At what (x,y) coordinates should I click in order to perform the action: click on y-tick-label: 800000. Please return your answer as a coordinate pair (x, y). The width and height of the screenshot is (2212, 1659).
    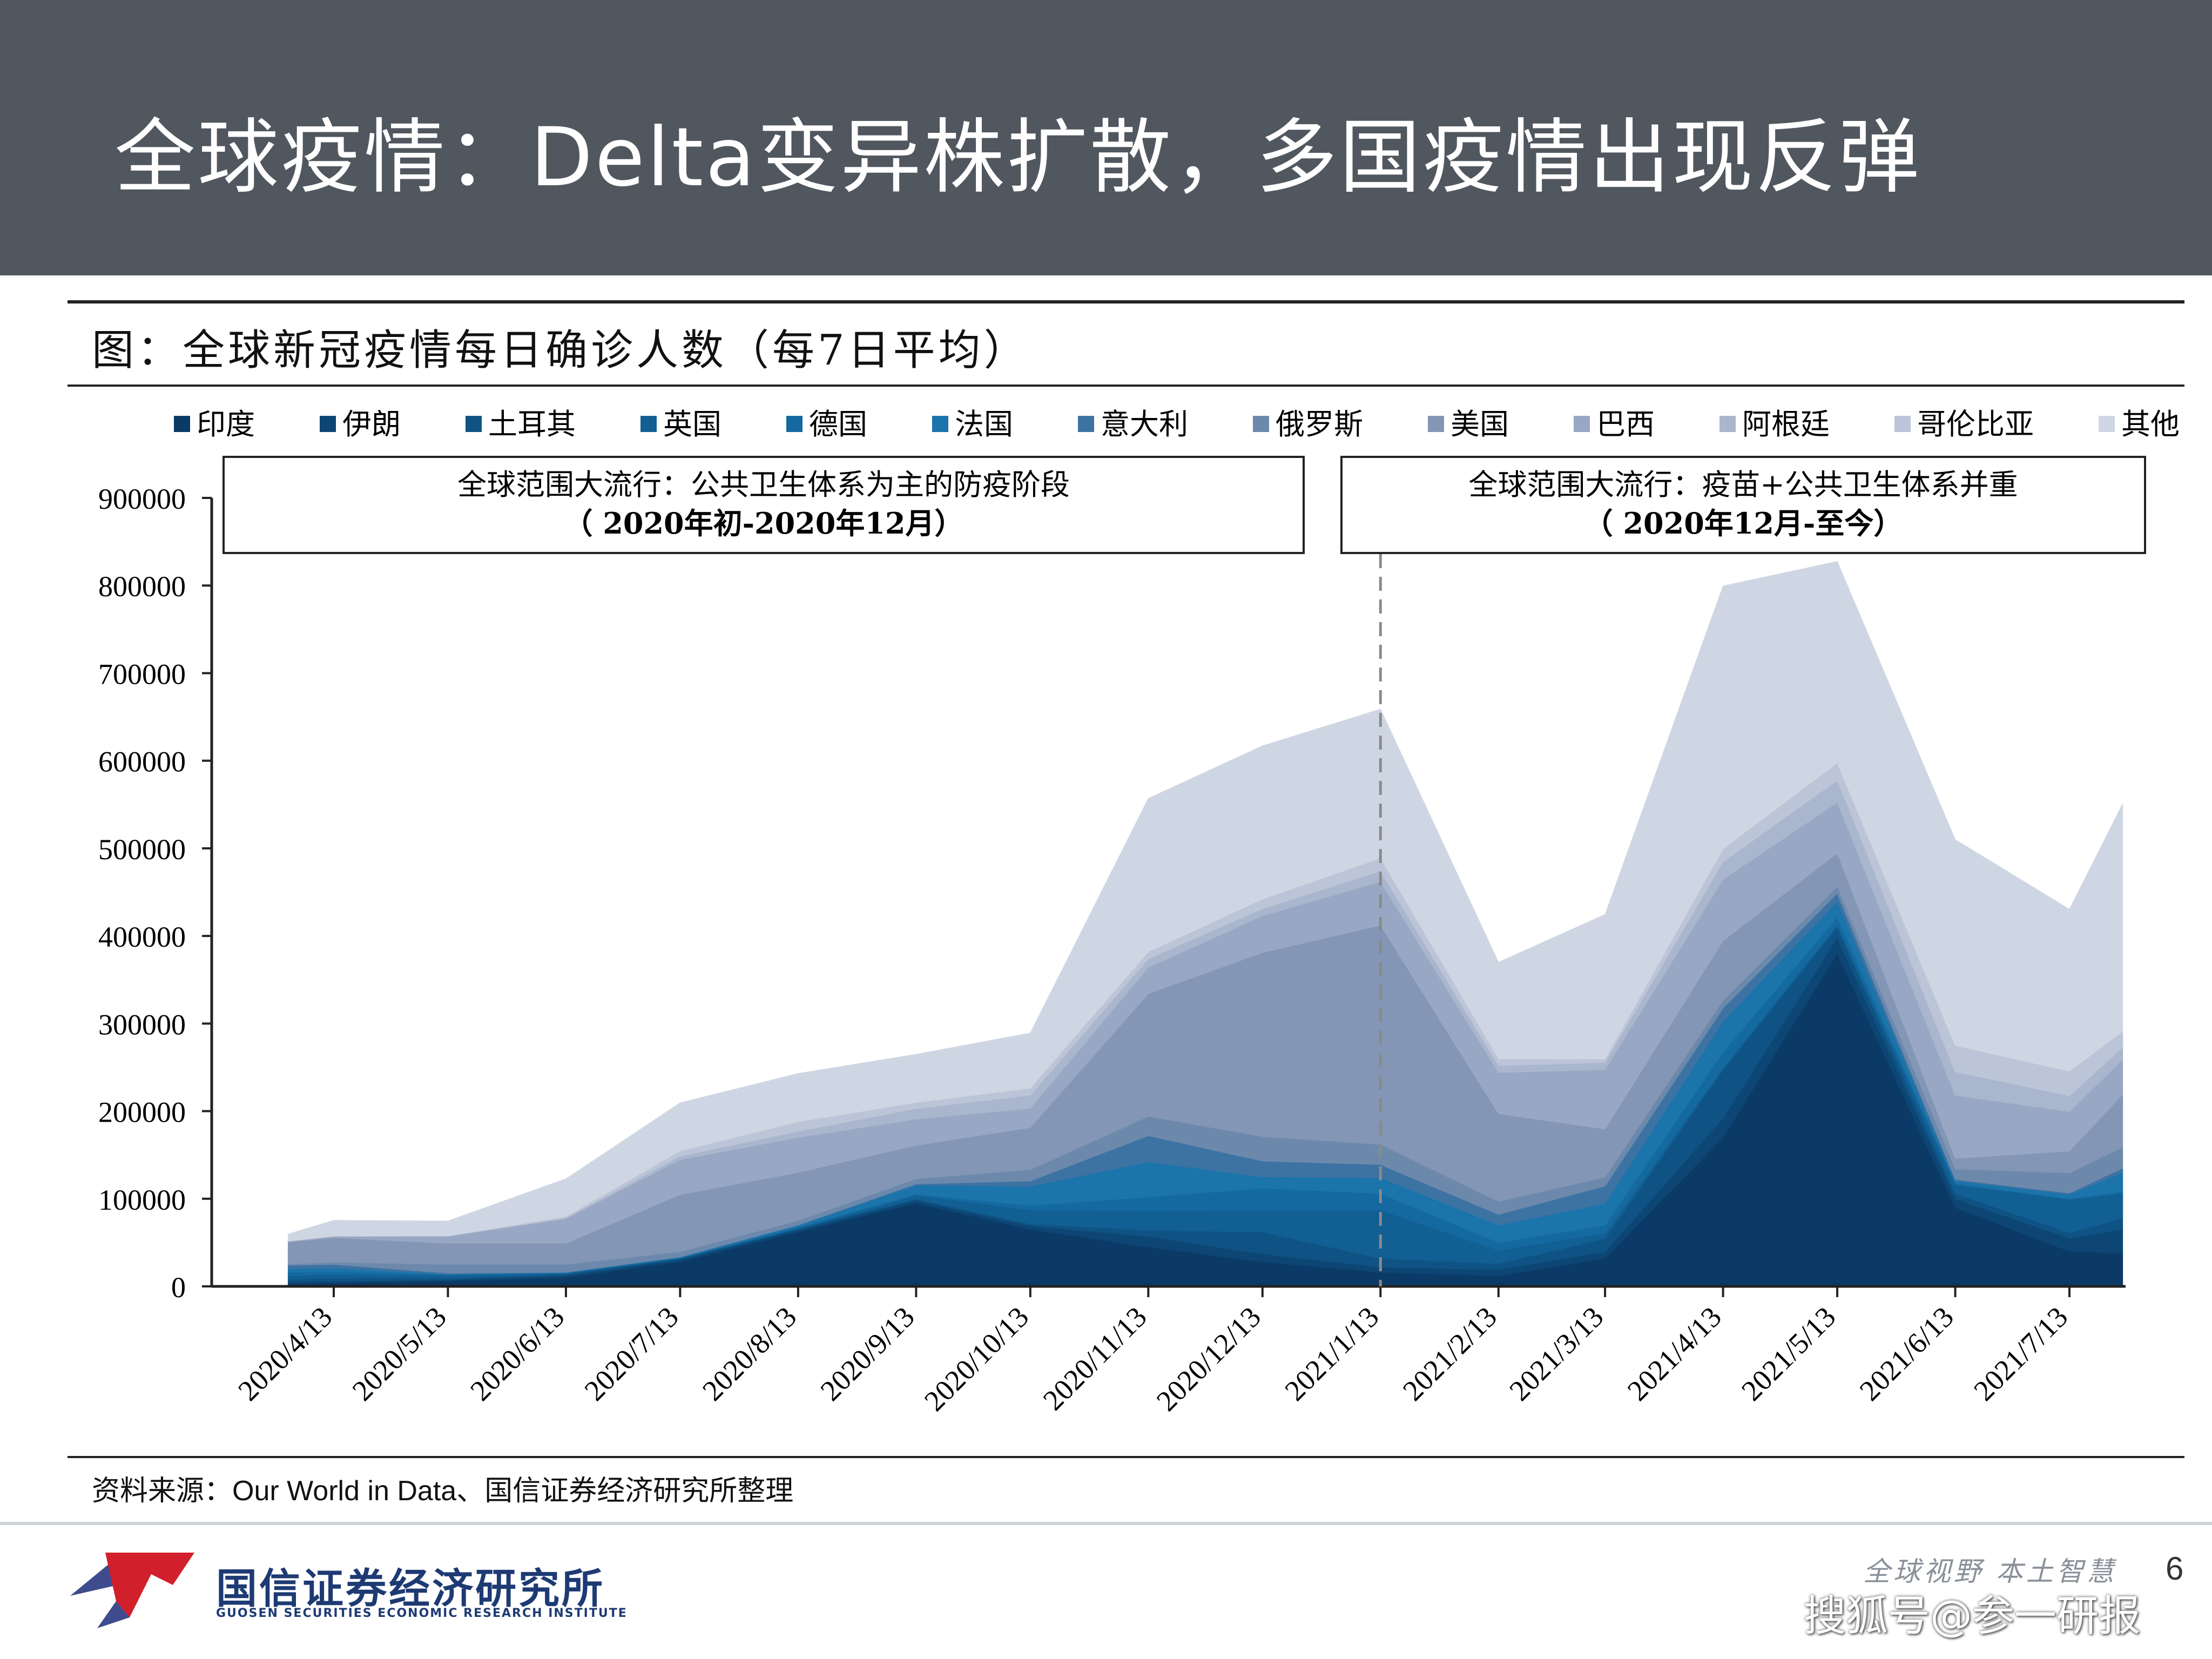
    Looking at the image, I should click on (142, 586).